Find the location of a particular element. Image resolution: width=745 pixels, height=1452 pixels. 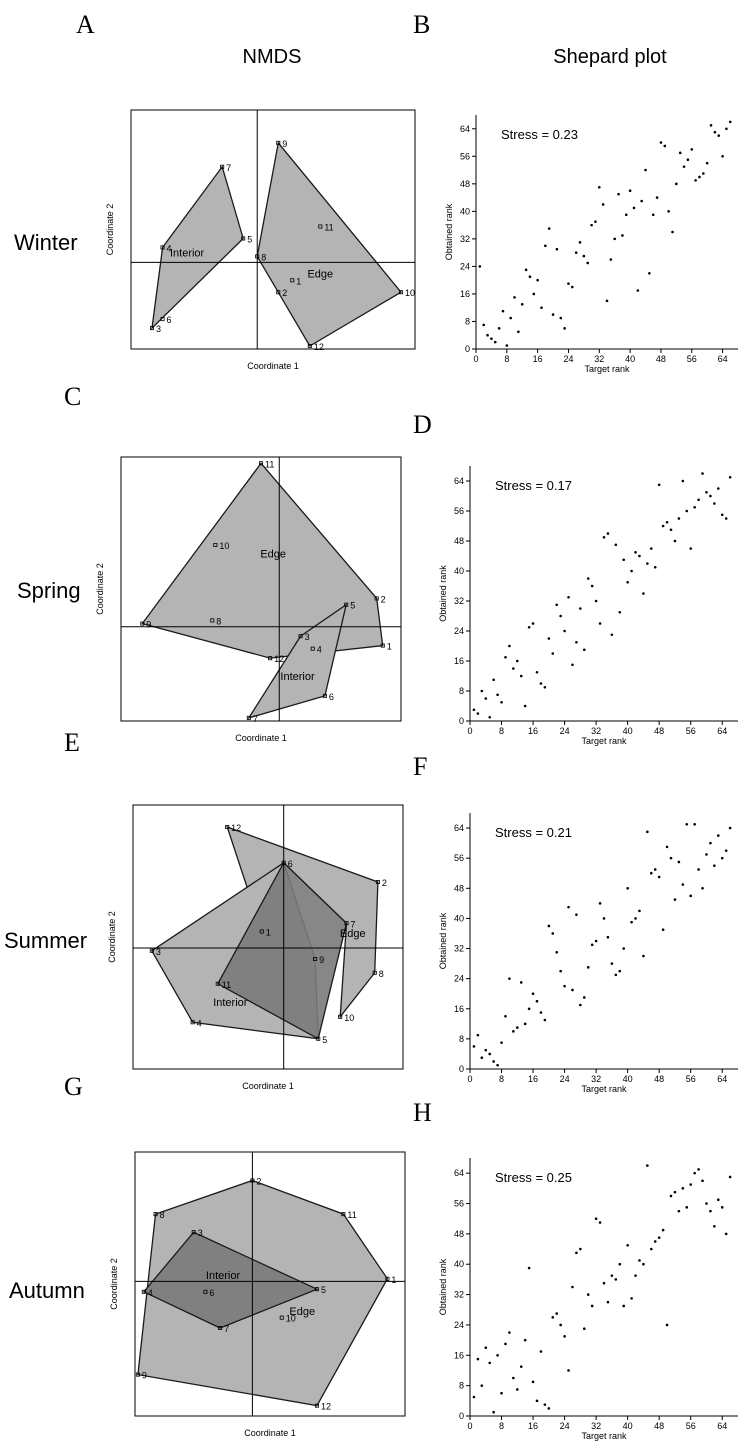

panel-letter-f: F is located at coordinates (420, 766).